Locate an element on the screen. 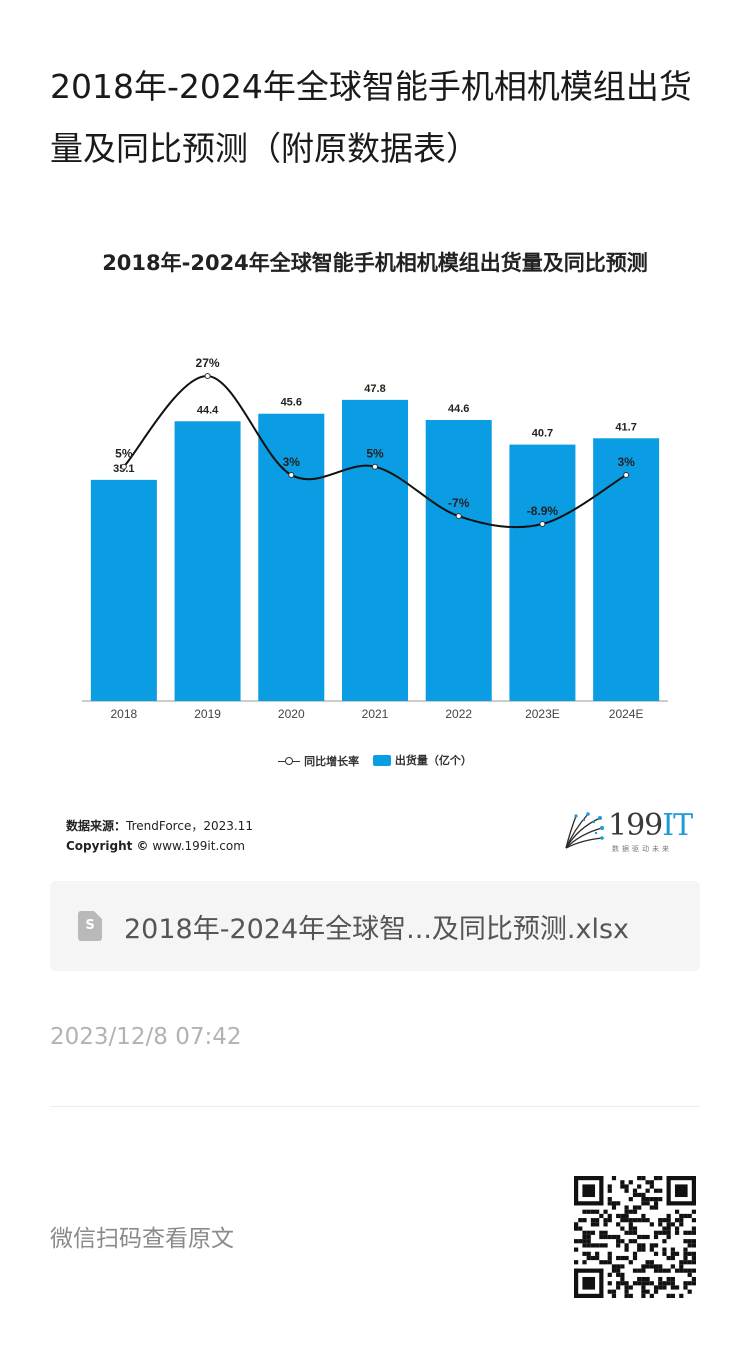 The image size is (750, 1363). qr-code is located at coordinates (635, 1237).